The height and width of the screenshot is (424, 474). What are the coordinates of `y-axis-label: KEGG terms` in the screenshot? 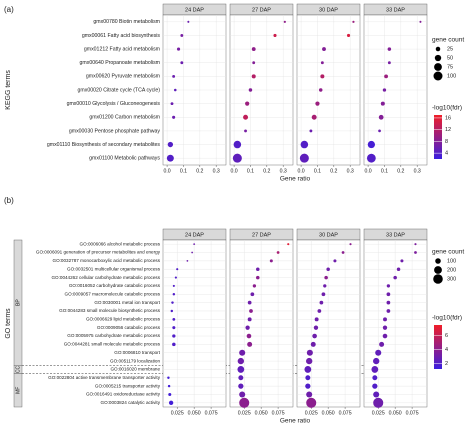 It's located at (8, 90).